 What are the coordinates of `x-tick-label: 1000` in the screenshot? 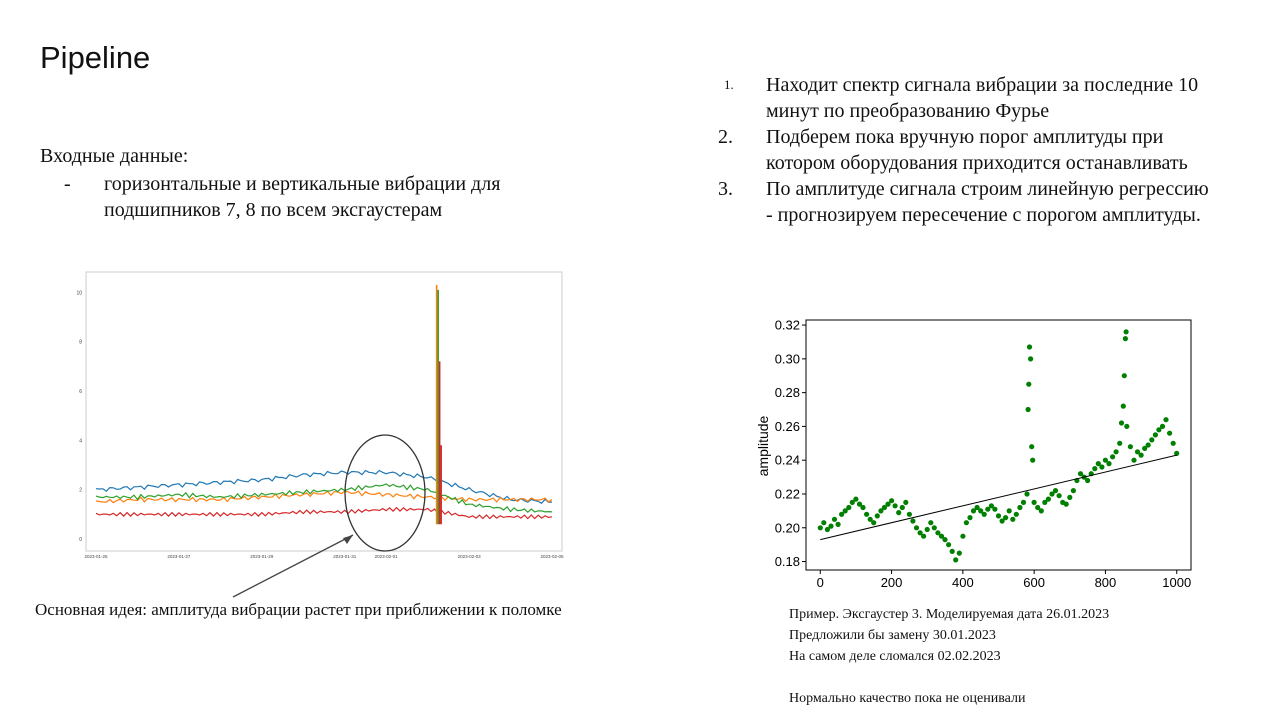 It's located at (1176, 582).